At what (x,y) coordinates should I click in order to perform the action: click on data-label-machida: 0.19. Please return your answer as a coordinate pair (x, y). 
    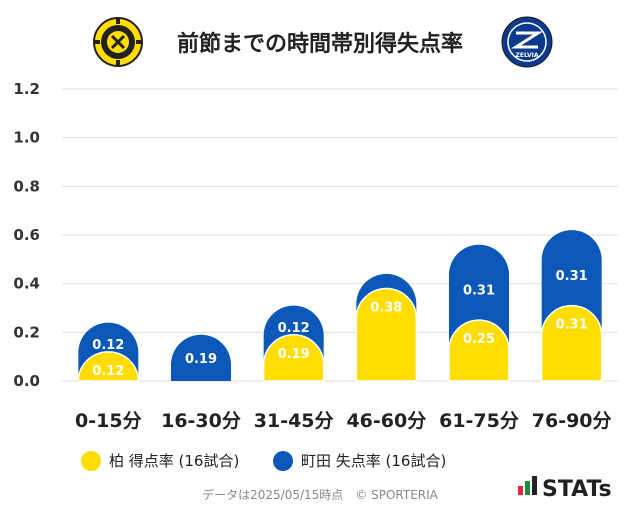
    Looking at the image, I should click on (201, 359).